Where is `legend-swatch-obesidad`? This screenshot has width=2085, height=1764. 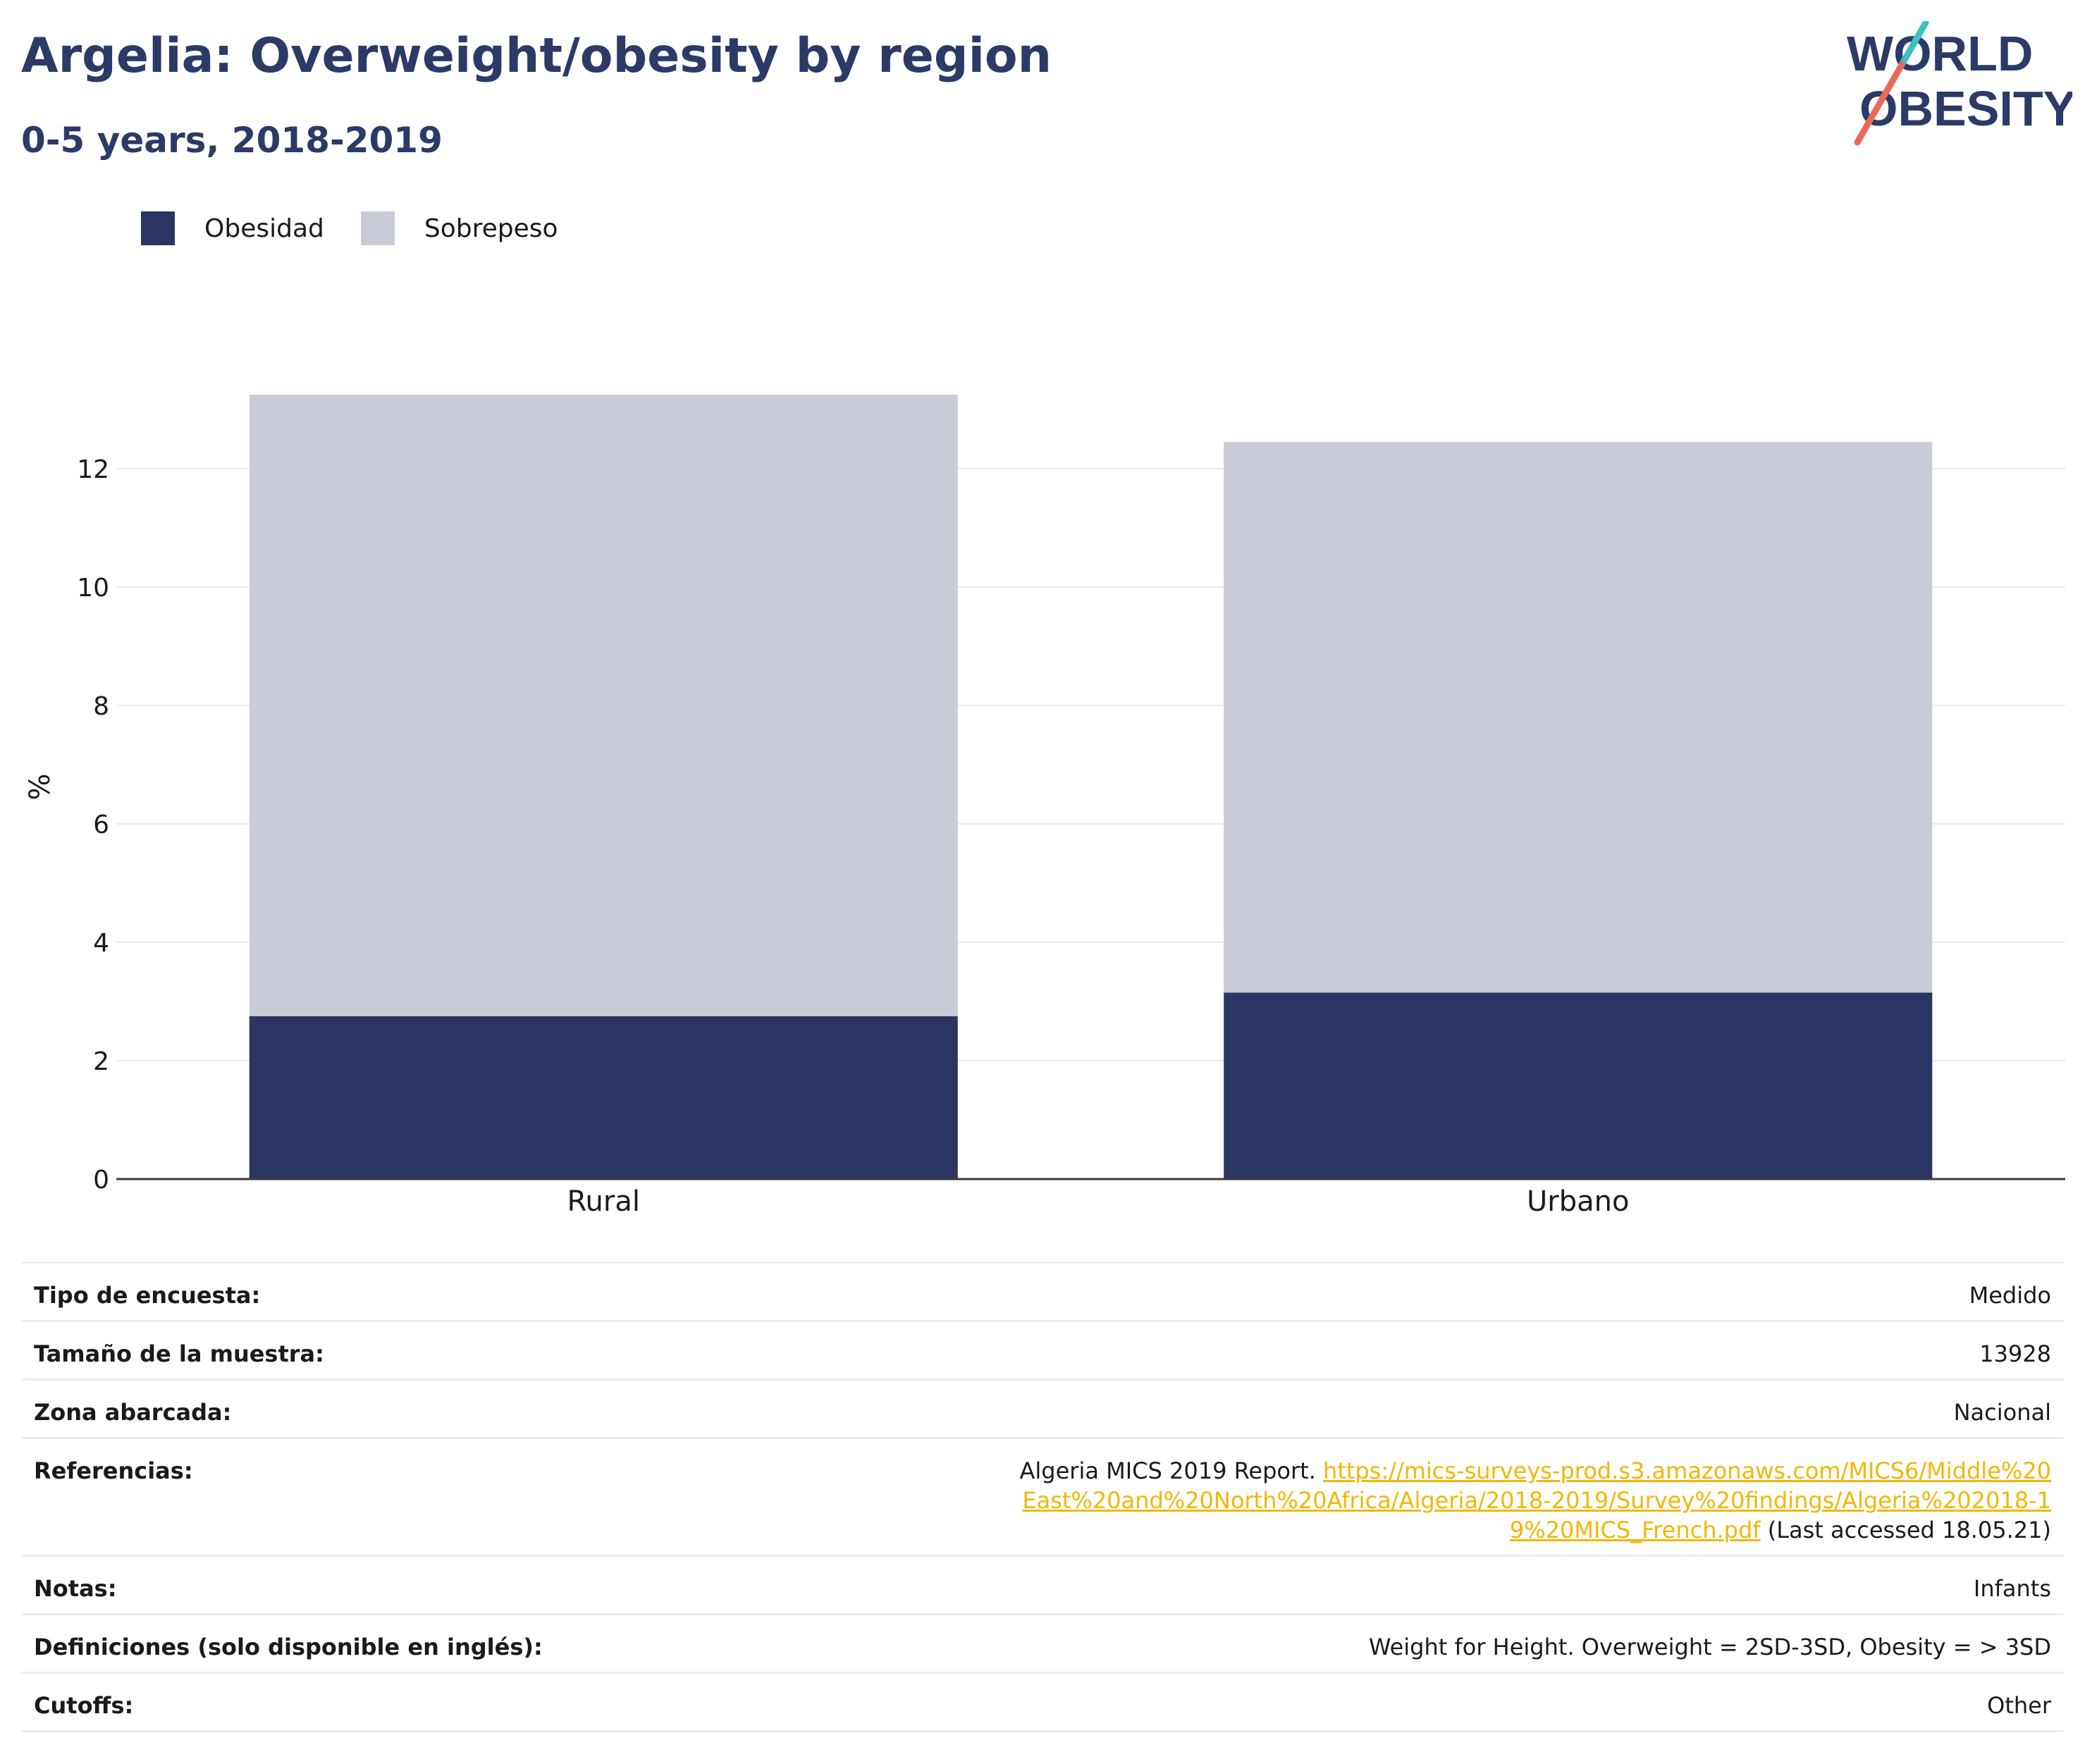 legend-swatch-obesidad is located at coordinates (158, 228).